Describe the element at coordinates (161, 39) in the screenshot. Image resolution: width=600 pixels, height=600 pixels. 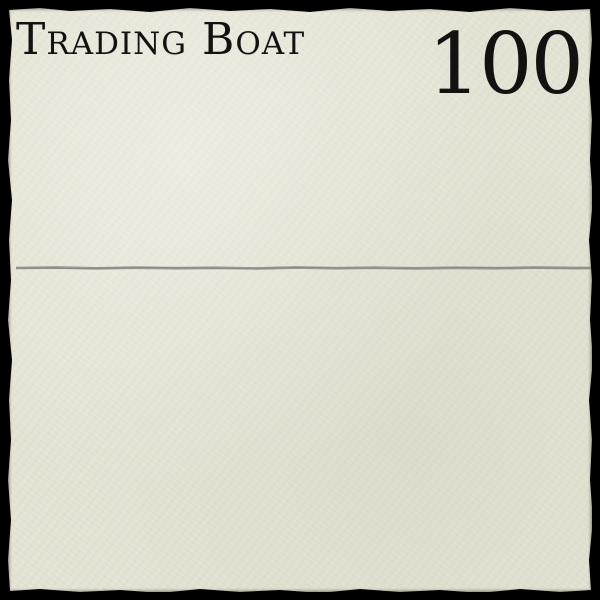
I see `card-title: Trading Boat` at that location.